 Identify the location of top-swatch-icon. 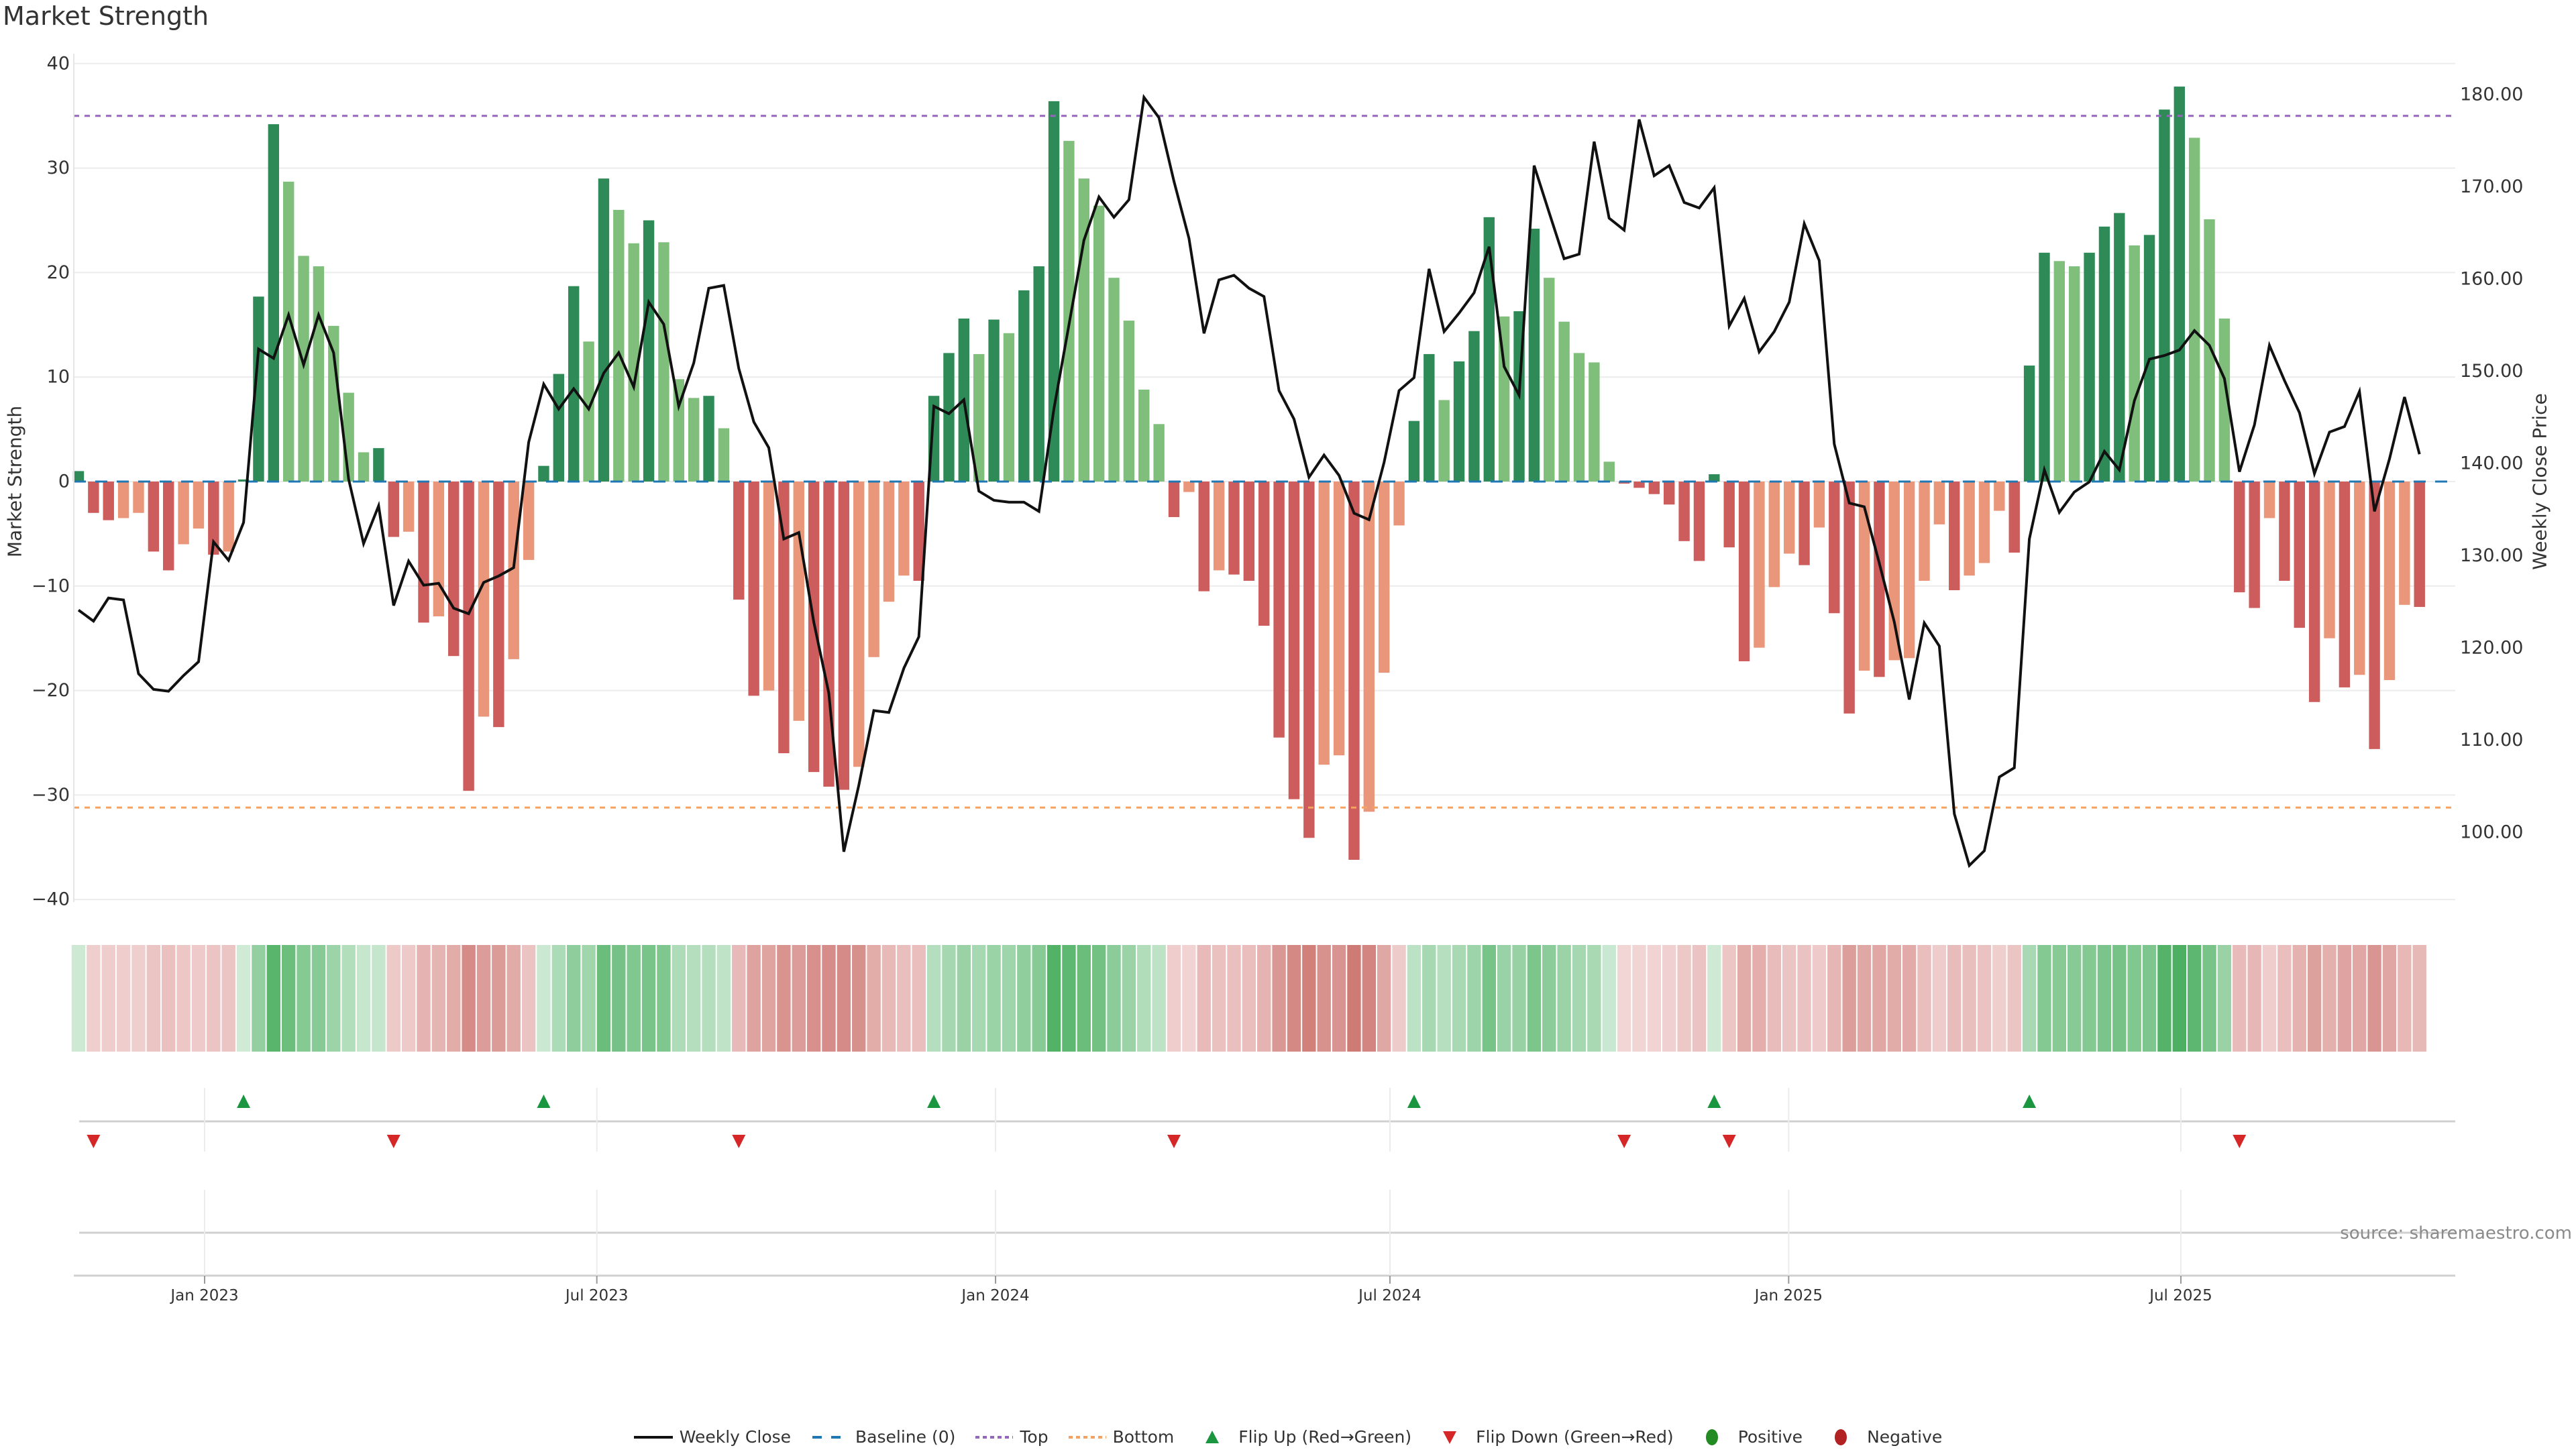
(994, 1437).